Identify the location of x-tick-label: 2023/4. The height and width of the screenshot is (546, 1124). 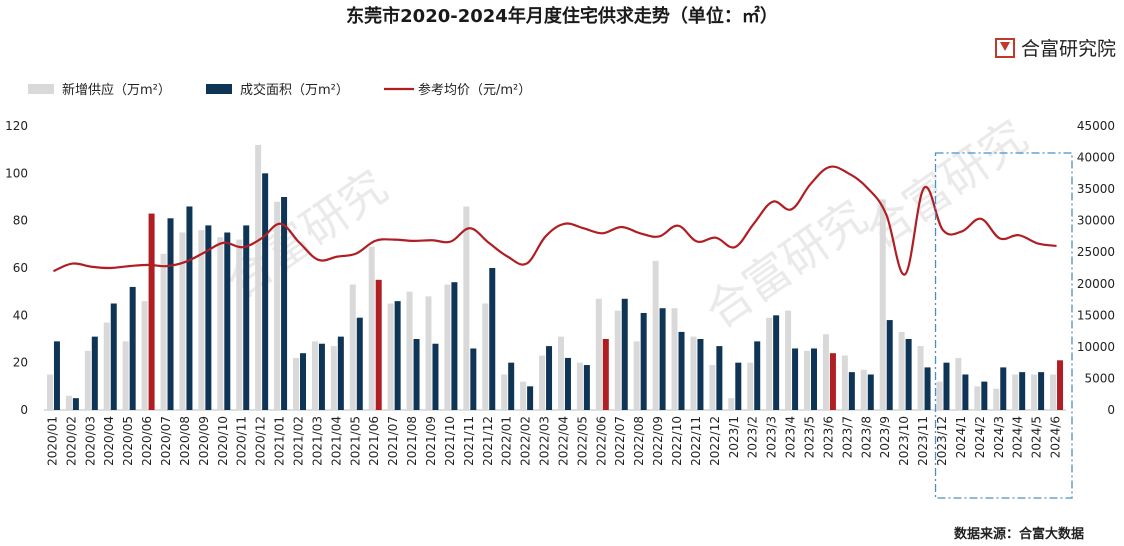
(791, 437).